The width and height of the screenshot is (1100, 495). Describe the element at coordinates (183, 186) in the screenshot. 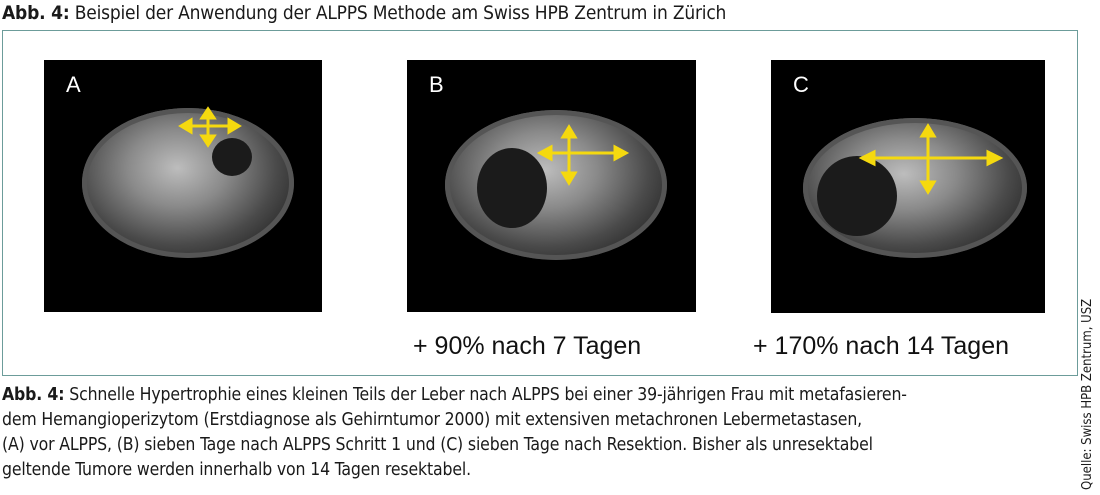

I see `mri-panel-a: A` at that location.